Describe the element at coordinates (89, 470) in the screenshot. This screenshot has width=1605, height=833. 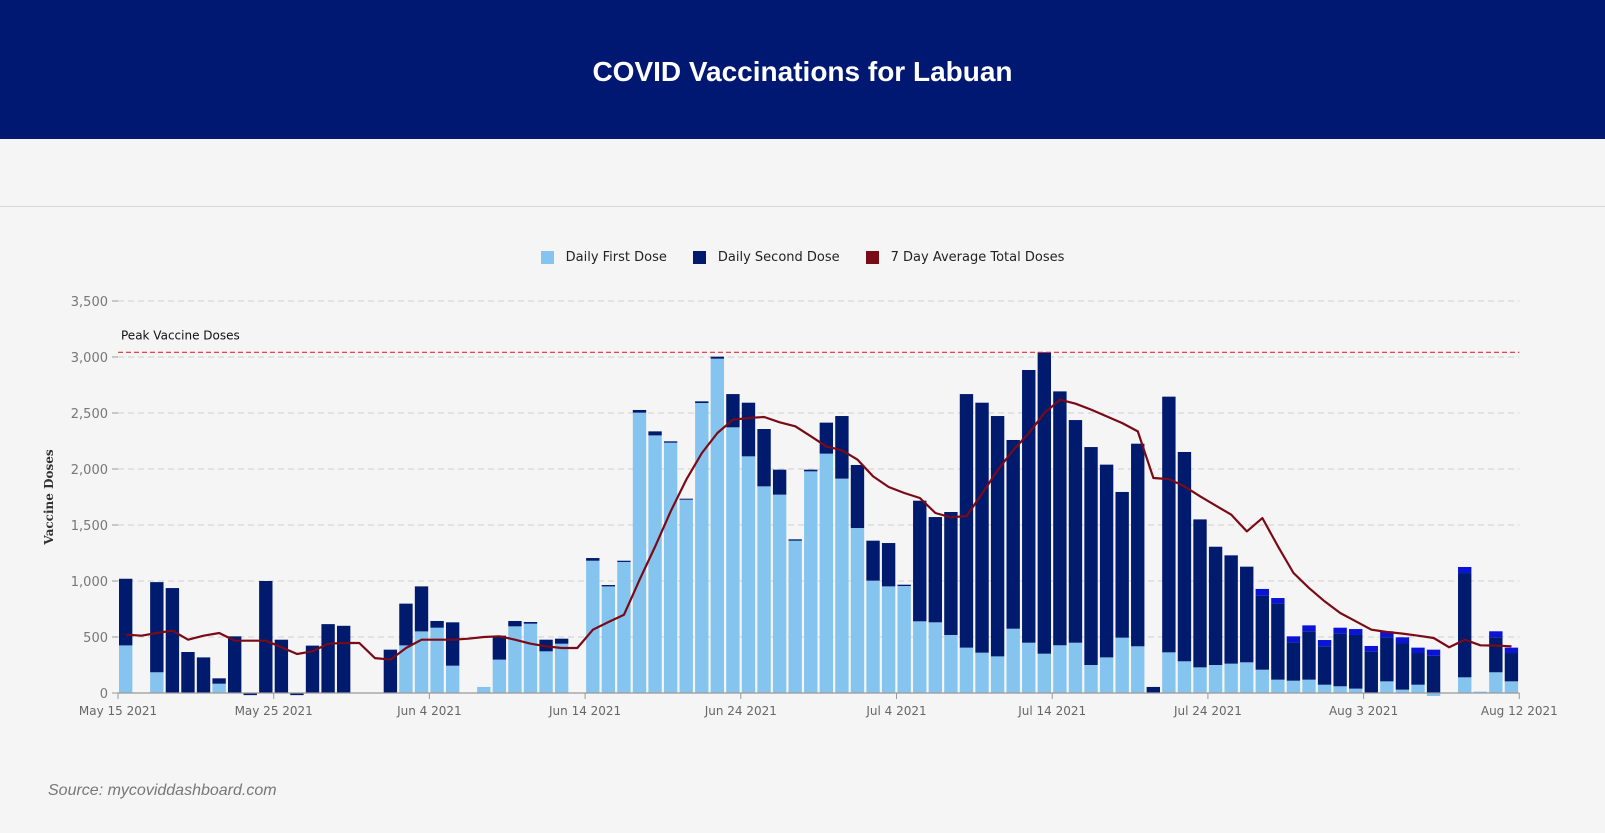
I see `y-tick-label: 2,000` at that location.